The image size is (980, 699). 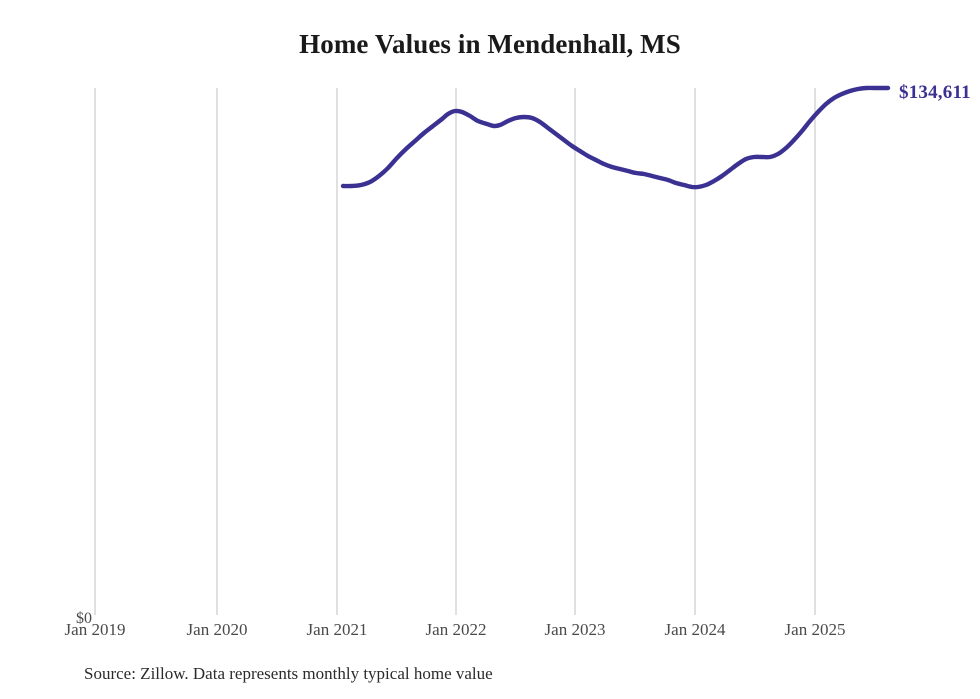 I want to click on series-line-typical-home-value, so click(x=615, y=137).